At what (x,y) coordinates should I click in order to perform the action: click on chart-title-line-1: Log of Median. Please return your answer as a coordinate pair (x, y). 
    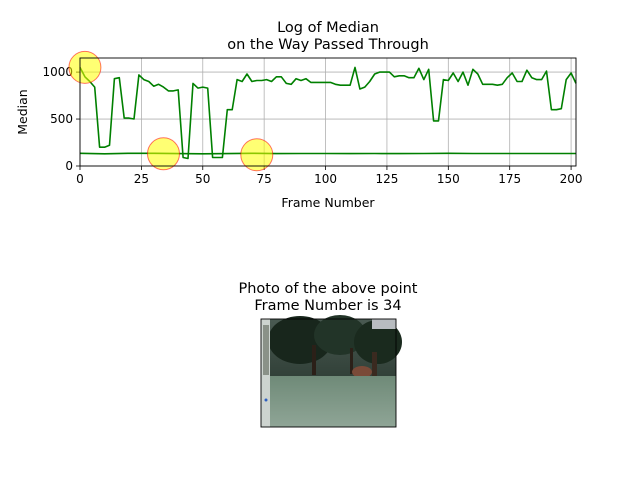
    Looking at the image, I should click on (328, 28).